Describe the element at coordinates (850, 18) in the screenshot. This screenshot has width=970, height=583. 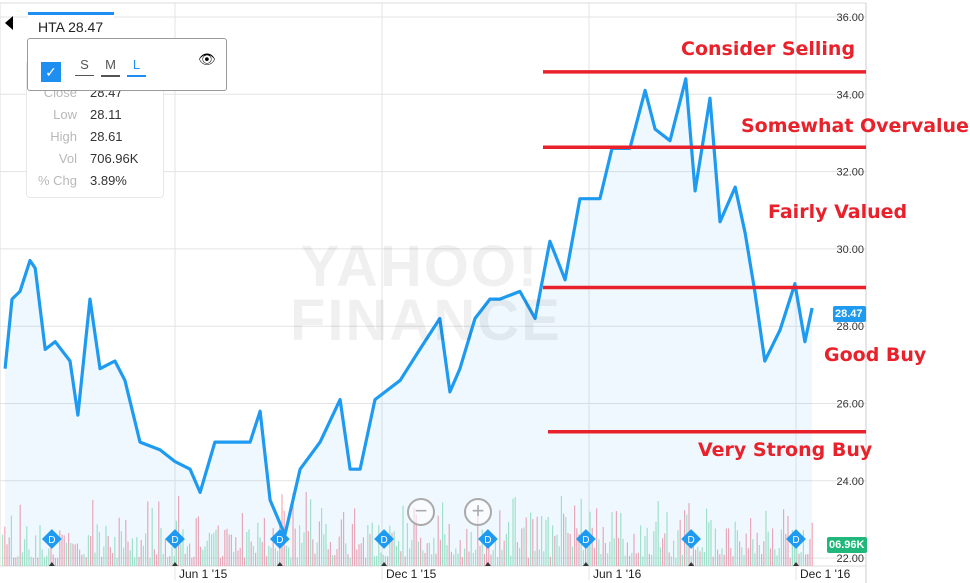
I see `y-tick-label: 36.00` at that location.